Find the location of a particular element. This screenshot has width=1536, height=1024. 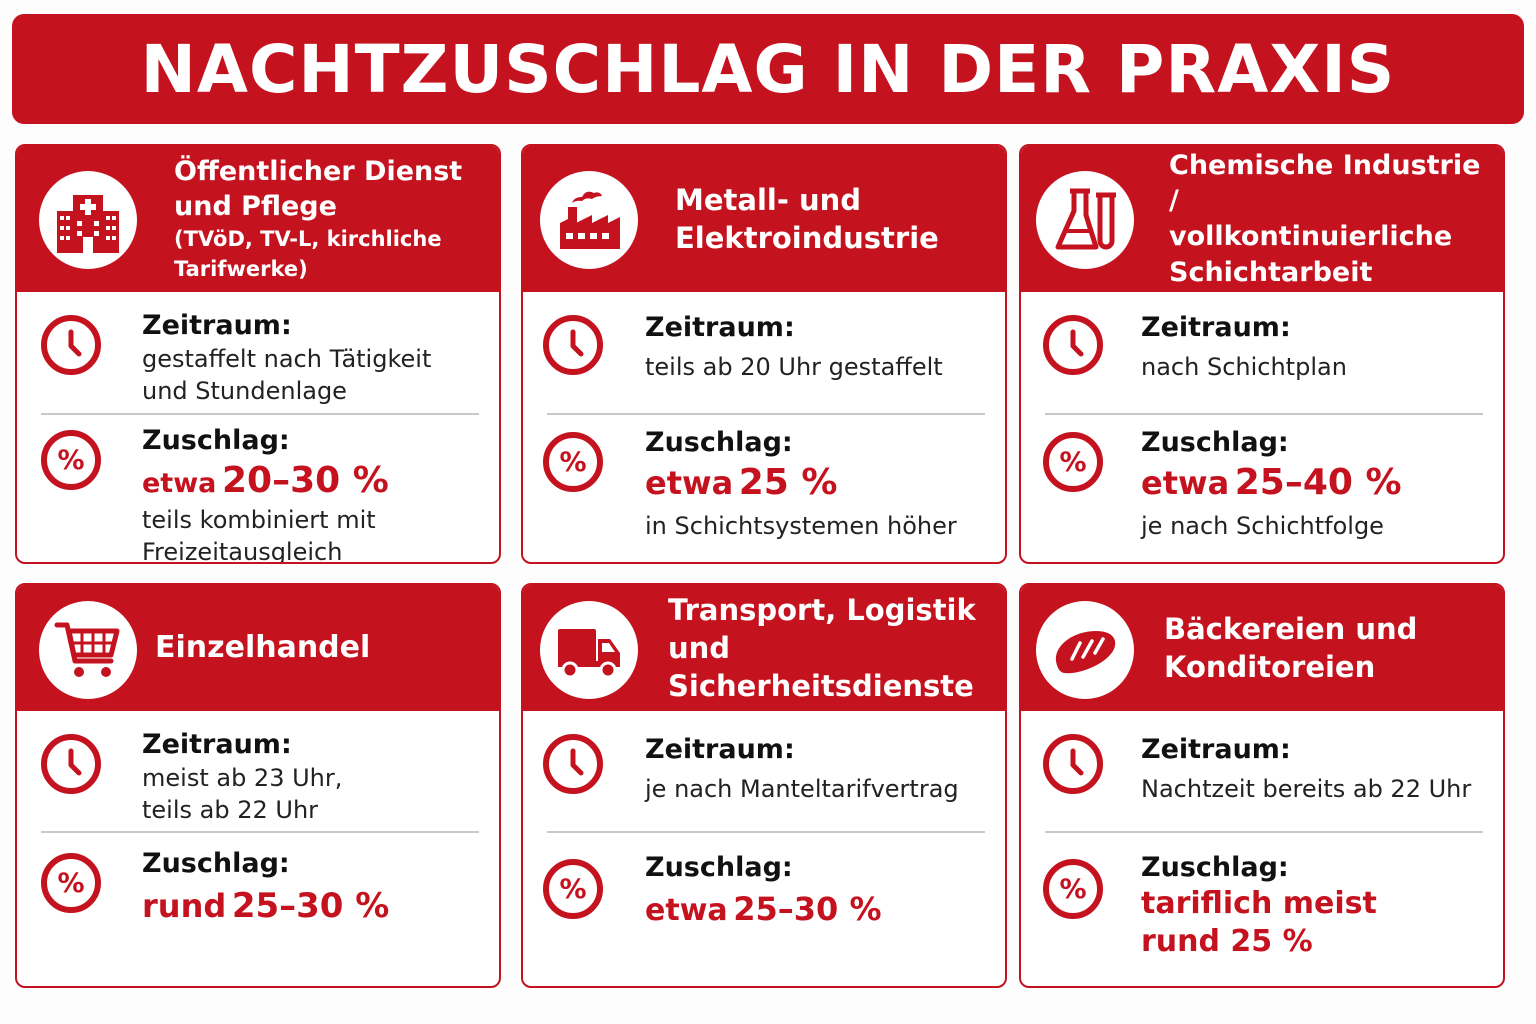

zuschlag-value: etwa 25 % is located at coordinates (741, 482).